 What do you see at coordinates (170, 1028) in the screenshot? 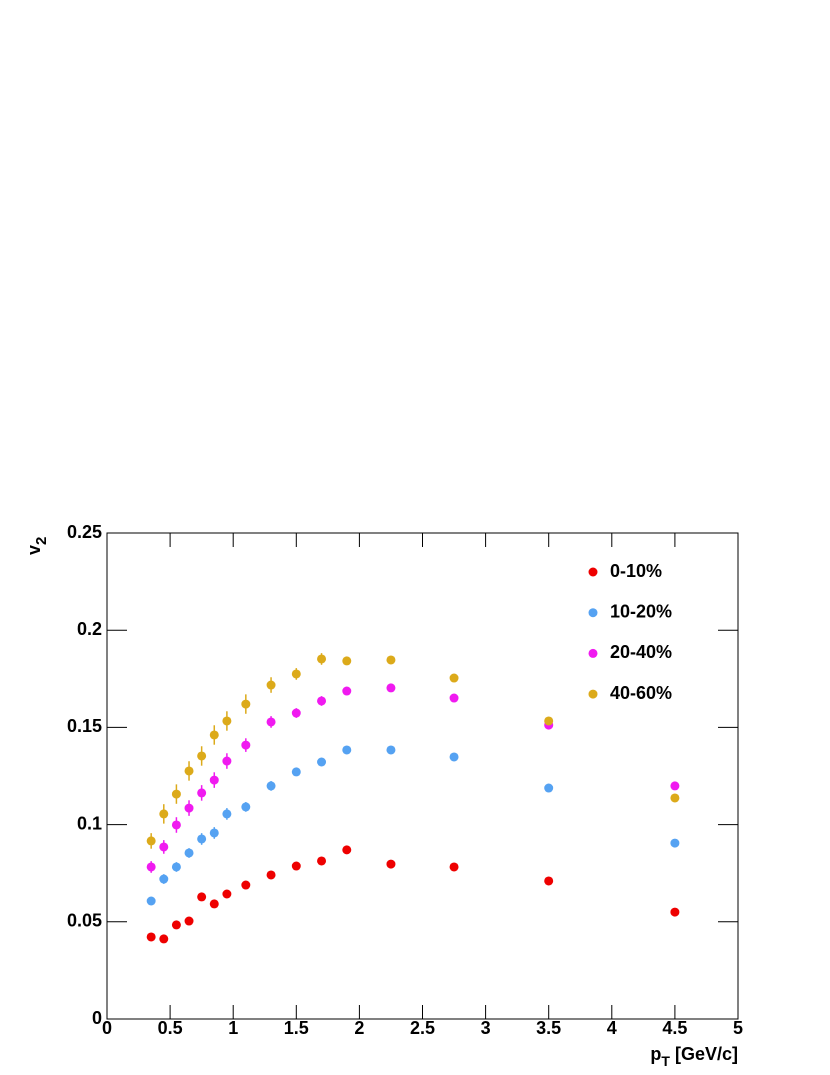
I see `x-tick-label: 0.5` at bounding box center [170, 1028].